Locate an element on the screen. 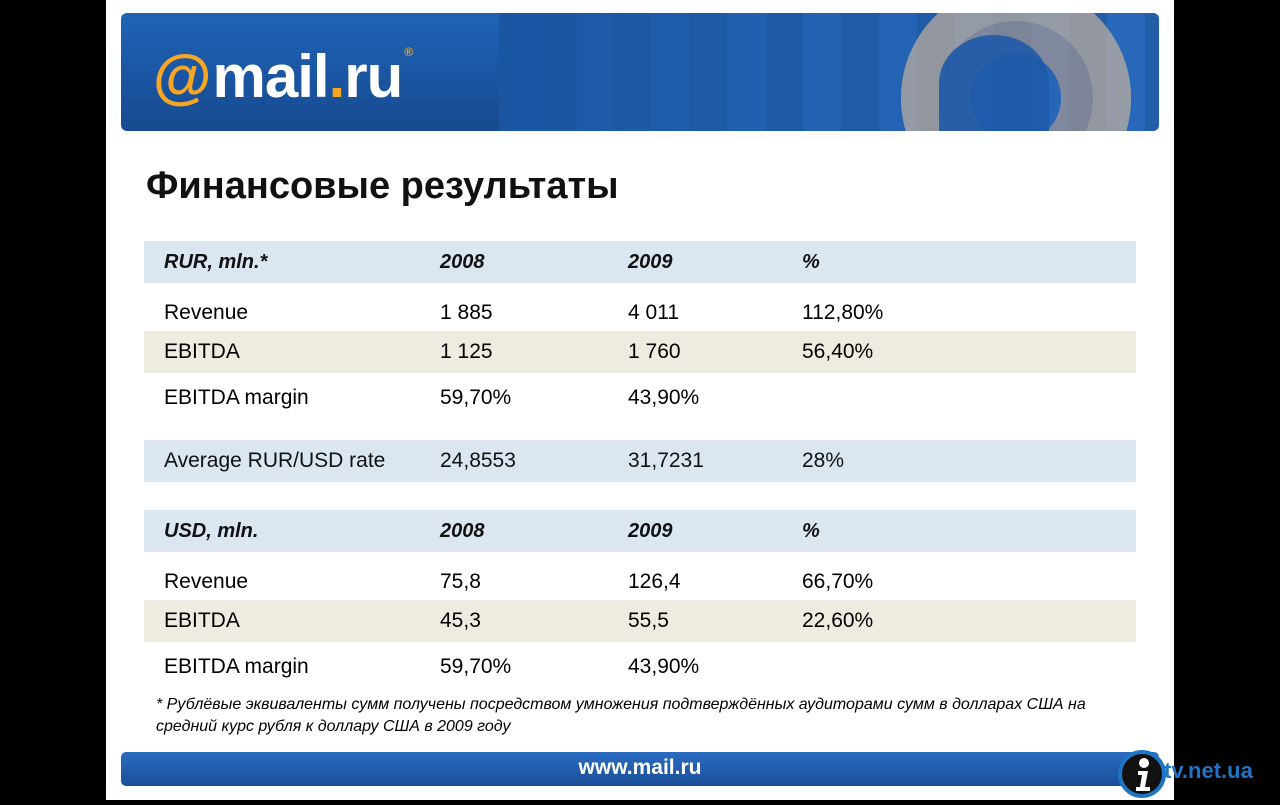  footer-url: www.mail.ru is located at coordinates (640, 767).